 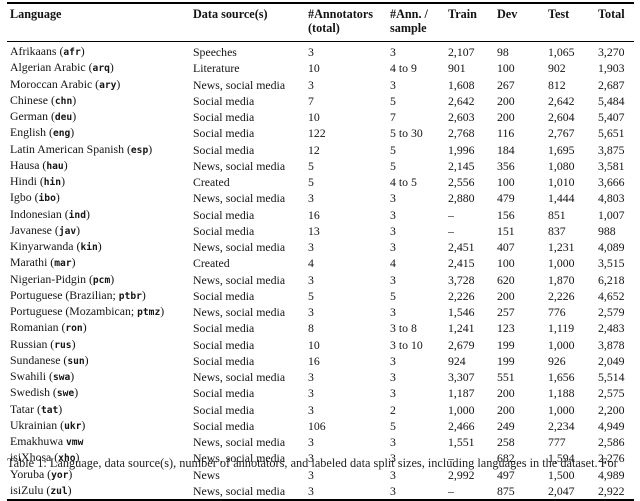 What do you see at coordinates (611, 328) in the screenshot?
I see `total-cell: 2,483` at bounding box center [611, 328].